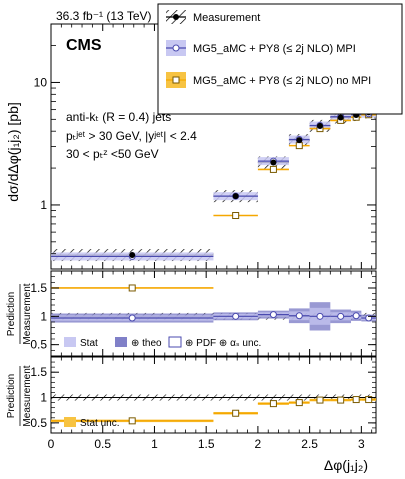  Describe the element at coordinates (206, 444) in the screenshot. I see `x-tick-label-3: 1.5` at that location.